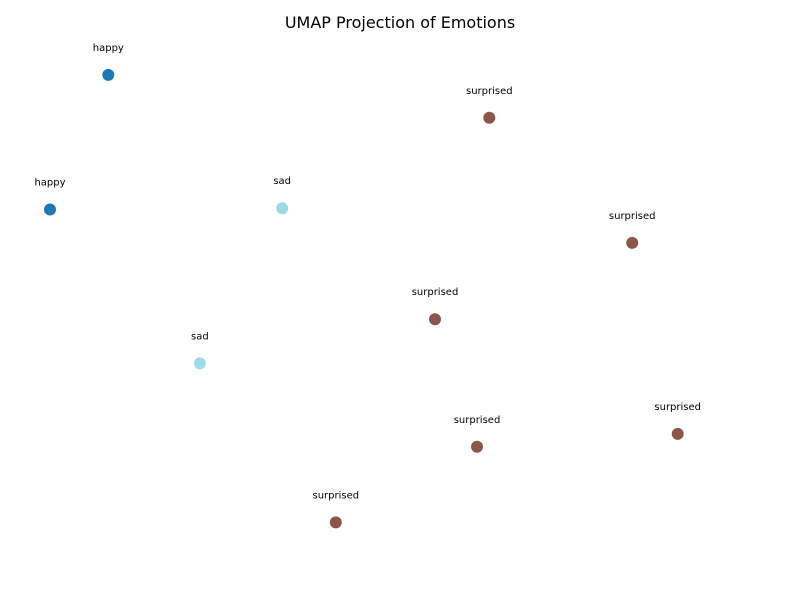 Image resolution: width=800 pixels, height=600 pixels. What do you see at coordinates (282, 181) in the screenshot?
I see `point-label-2: sad` at bounding box center [282, 181].